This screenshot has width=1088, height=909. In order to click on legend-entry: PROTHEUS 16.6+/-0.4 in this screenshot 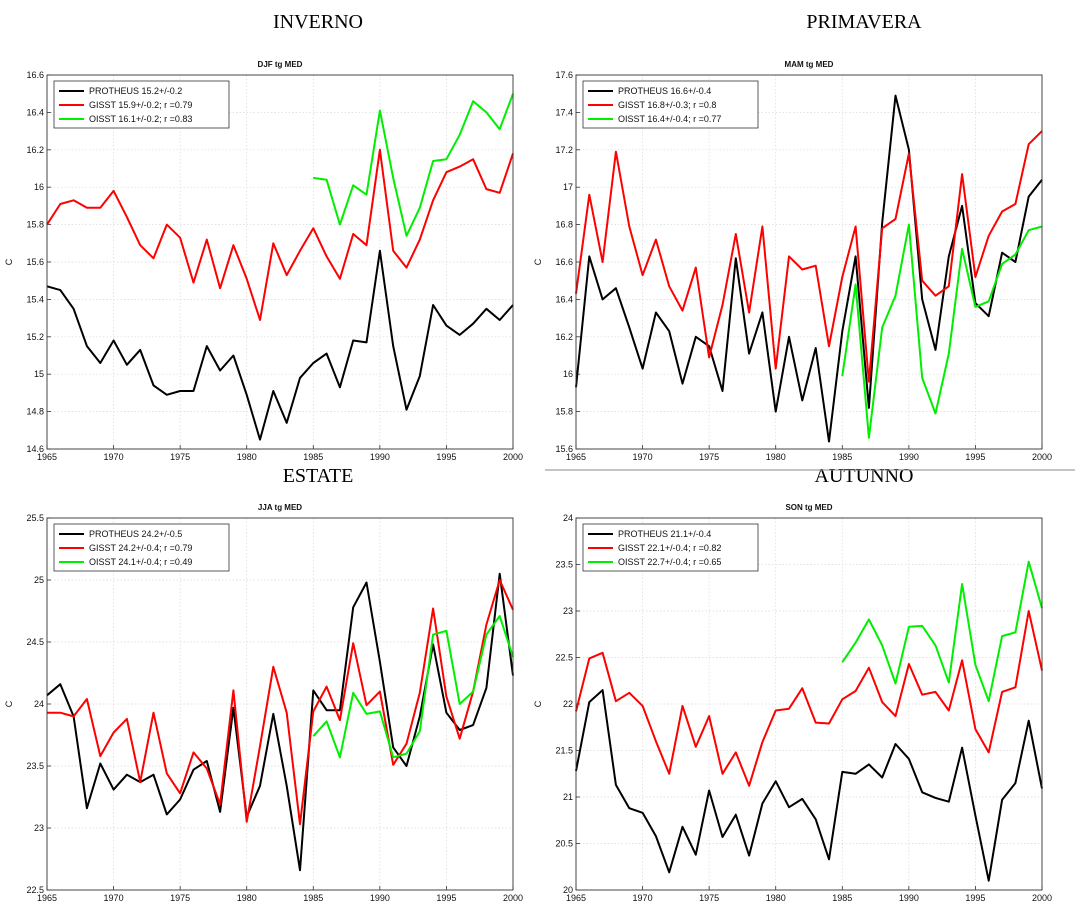, I will do `click(664, 91)`.